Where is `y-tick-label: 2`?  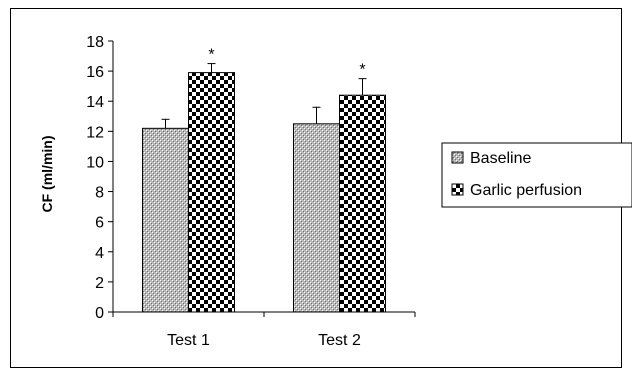 y-tick-label: 2 is located at coordinates (99, 283).